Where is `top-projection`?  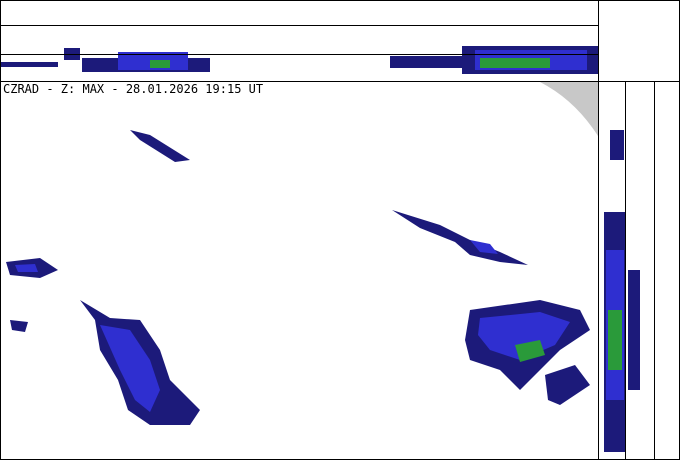
top-projection is located at coordinates (299, 60).